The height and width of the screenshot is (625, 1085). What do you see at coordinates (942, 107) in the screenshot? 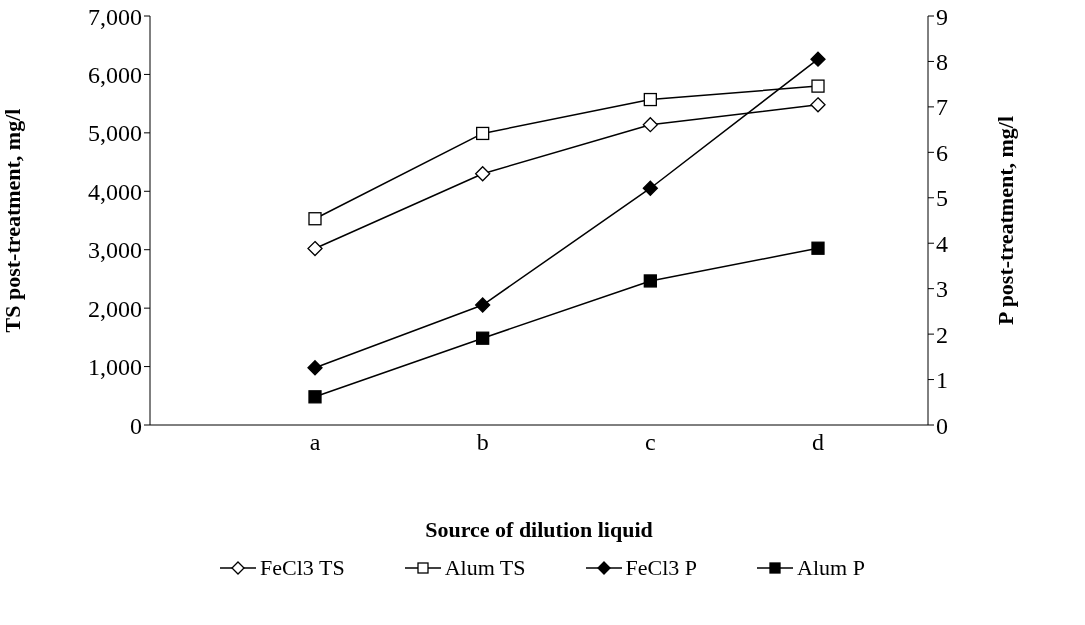
I see `y2-tick-label: 7` at bounding box center [942, 107].